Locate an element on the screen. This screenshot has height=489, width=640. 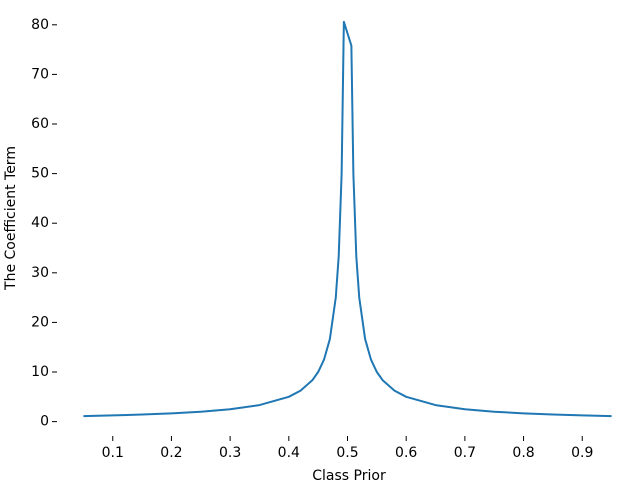
y-tick-label: 30 is located at coordinates (40, 273).